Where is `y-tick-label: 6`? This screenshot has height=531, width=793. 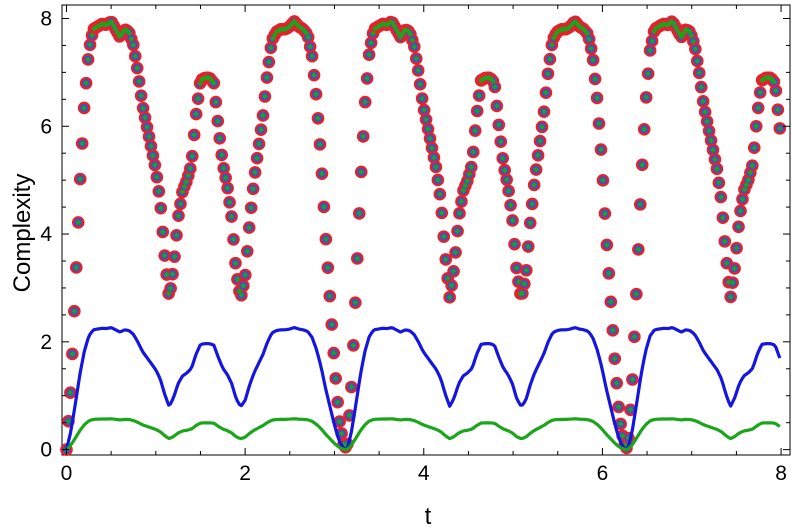
y-tick-label: 6 is located at coordinates (46, 126).